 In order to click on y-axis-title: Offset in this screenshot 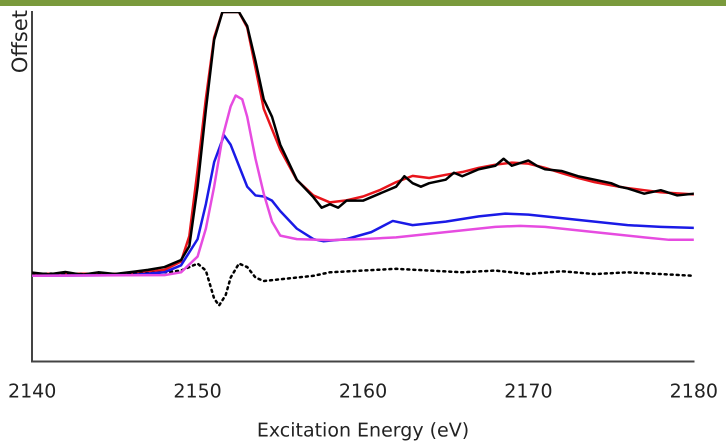, I will do `click(20, 42)`.